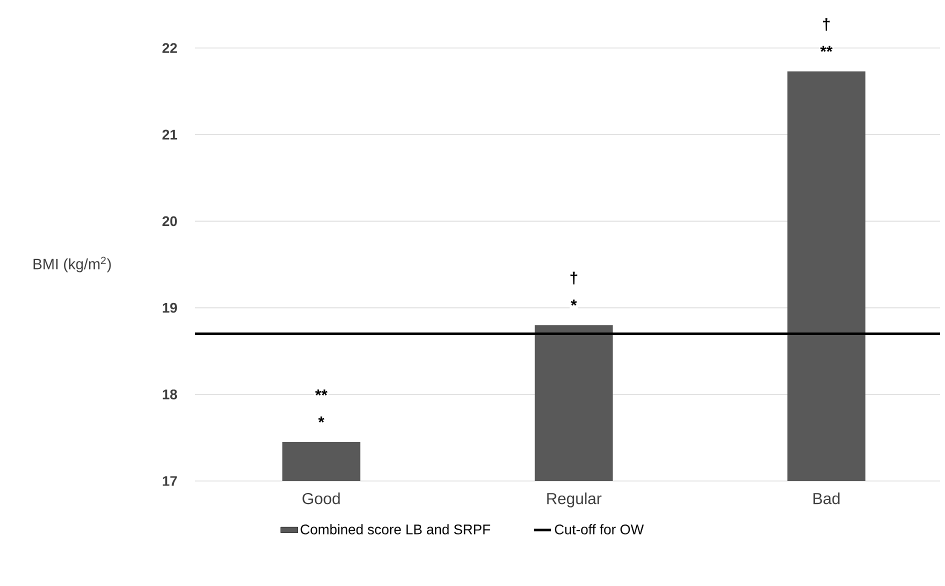 The width and height of the screenshot is (945, 586). Describe the element at coordinates (170, 135) in the screenshot. I see `y-tick-label: 21` at that location.